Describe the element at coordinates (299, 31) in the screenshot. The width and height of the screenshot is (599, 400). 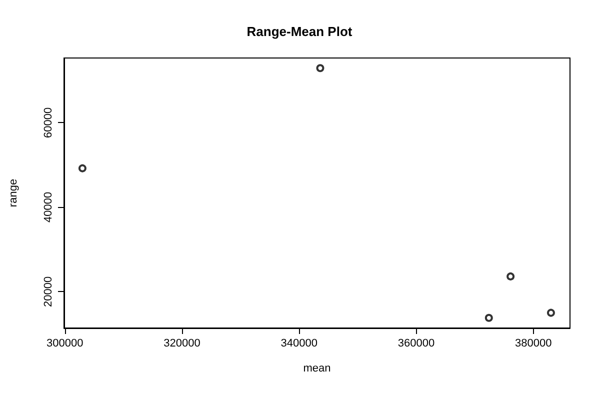
I see `chart-title: Range-Mean Plot` at that location.